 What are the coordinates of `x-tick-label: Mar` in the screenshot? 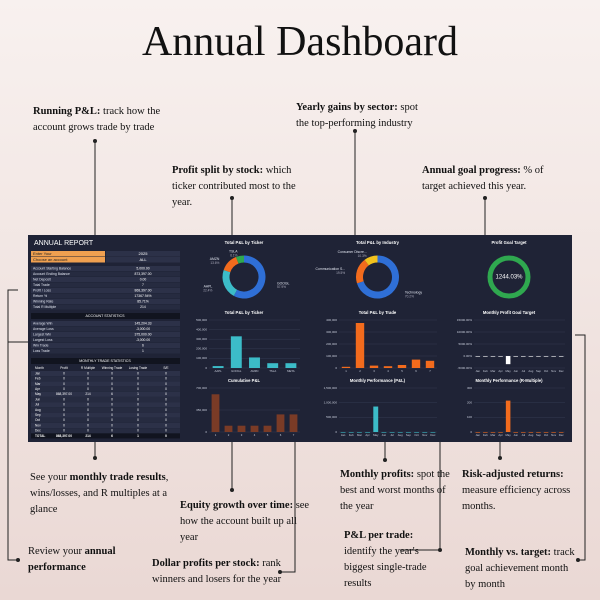 It's located at (359, 435).